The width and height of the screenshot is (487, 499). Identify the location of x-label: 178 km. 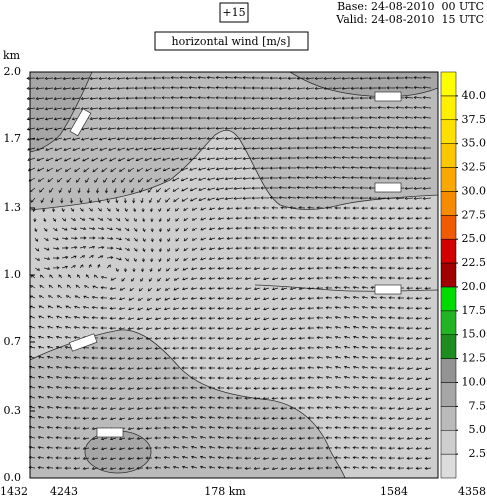
(225, 491).